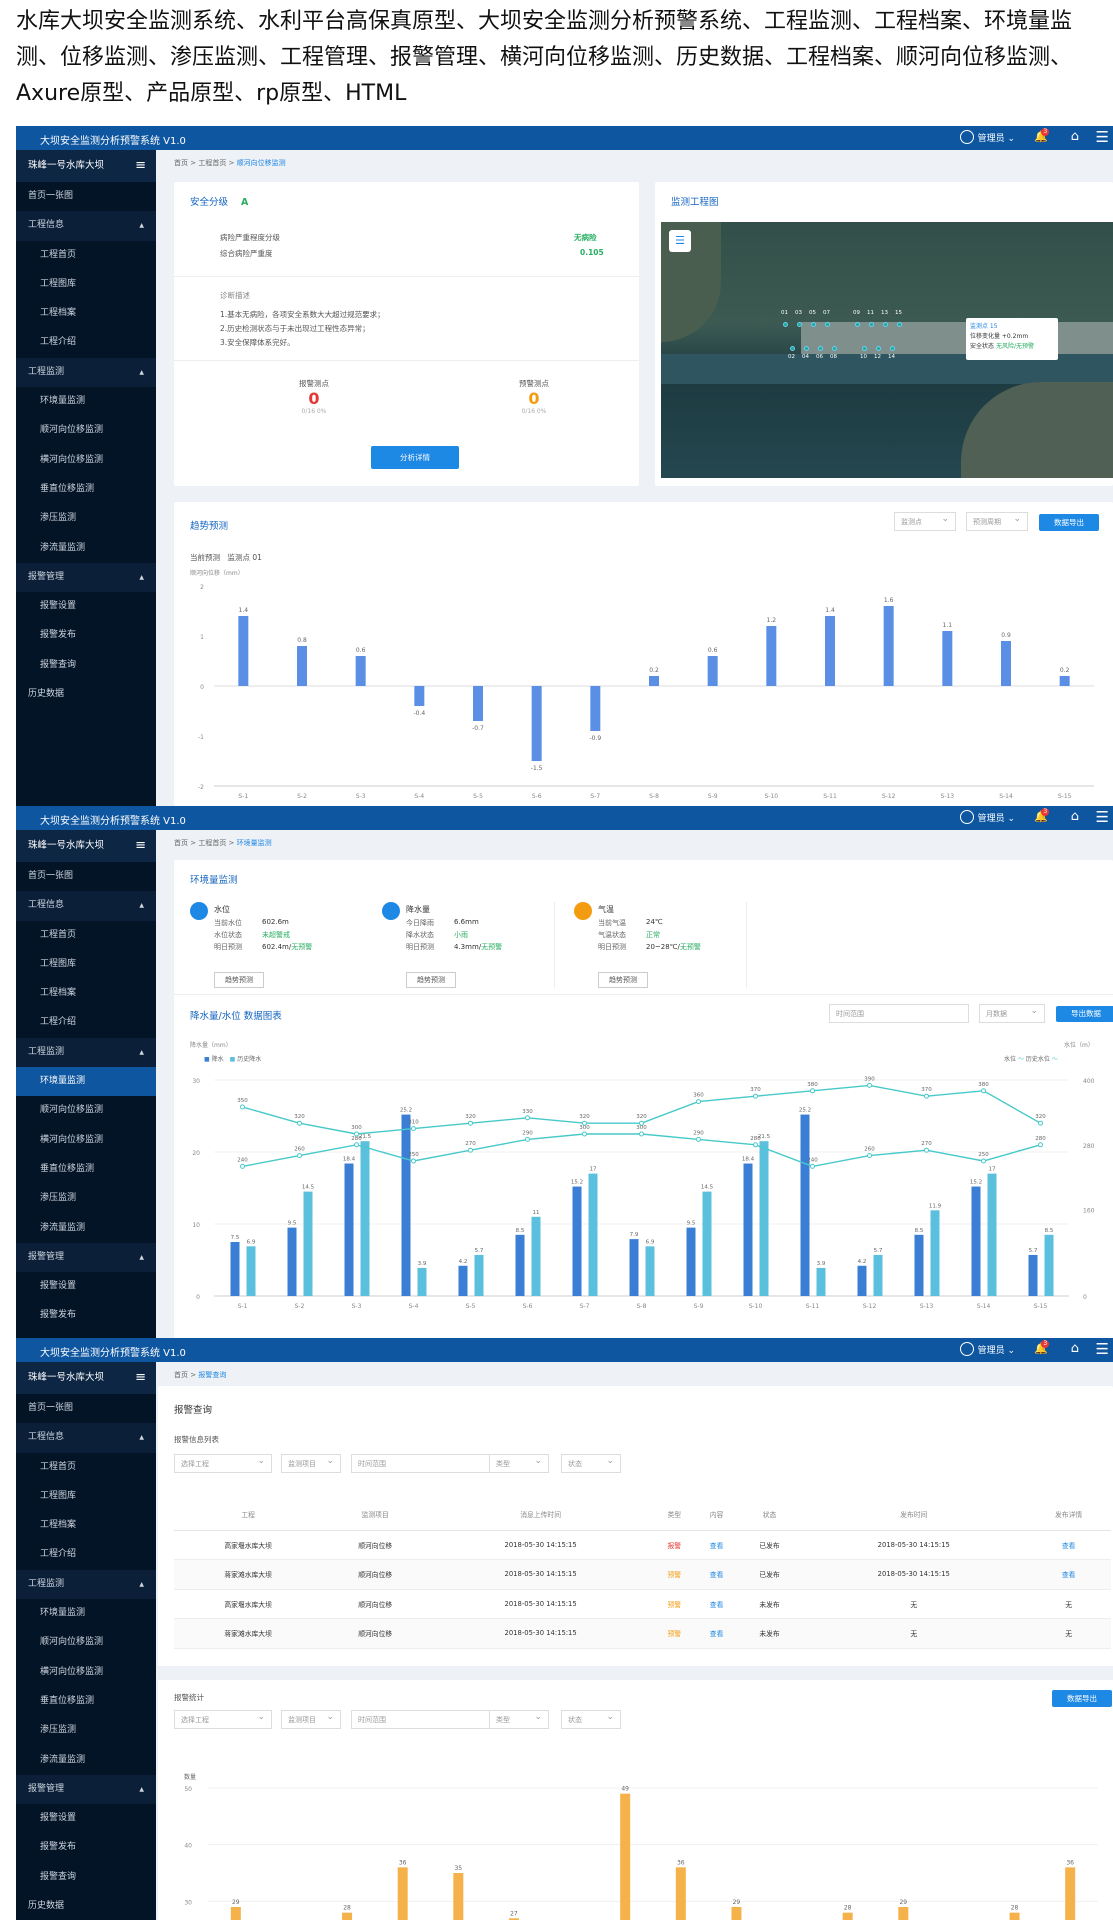 Image resolution: width=1113 pixels, height=1920 pixels. I want to click on filter-2: 时间范围, so click(421, 1463).